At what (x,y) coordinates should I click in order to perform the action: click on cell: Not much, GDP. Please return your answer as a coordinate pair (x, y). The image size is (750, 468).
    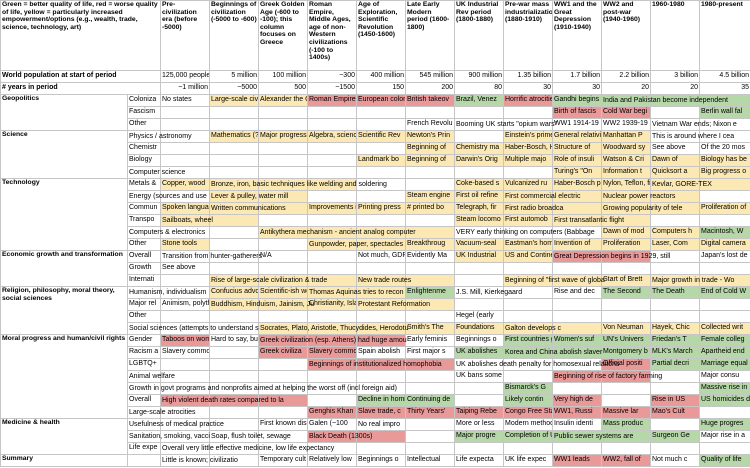
    Looking at the image, I should click on (381, 256).